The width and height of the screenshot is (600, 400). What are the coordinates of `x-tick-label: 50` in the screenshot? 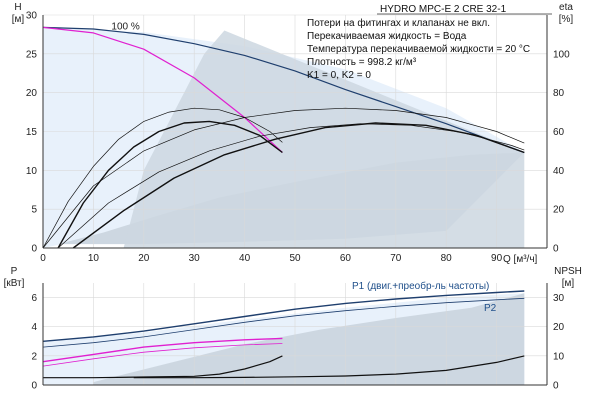 It's located at (295, 258).